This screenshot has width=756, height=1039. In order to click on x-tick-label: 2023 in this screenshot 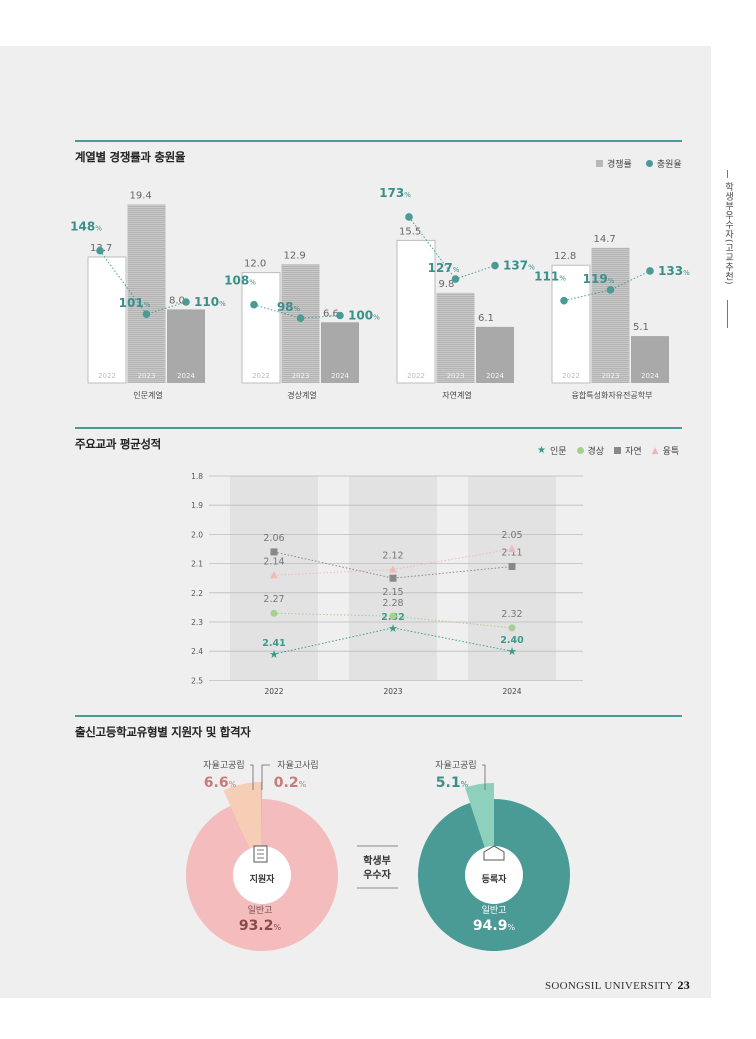, I will do `click(392, 691)`.